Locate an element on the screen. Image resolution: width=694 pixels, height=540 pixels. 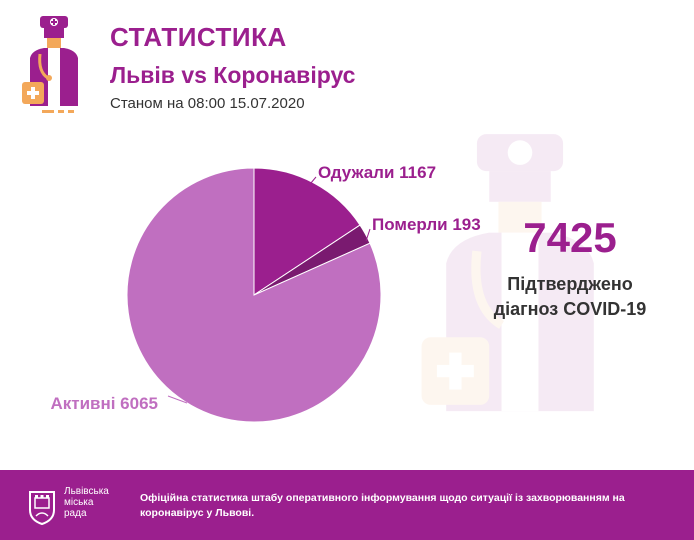
as-of-date: Станом на 08:00 15.07.2020 is located at coordinates (207, 103).